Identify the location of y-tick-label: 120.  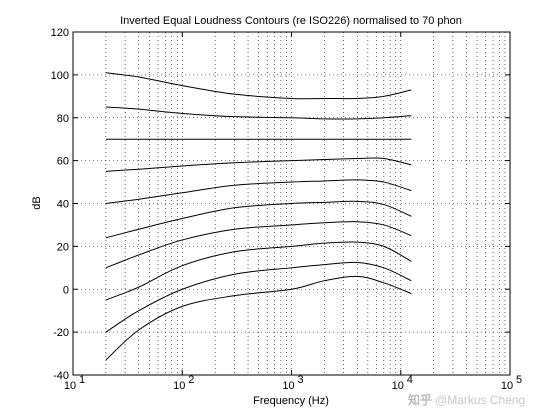
(60, 33).